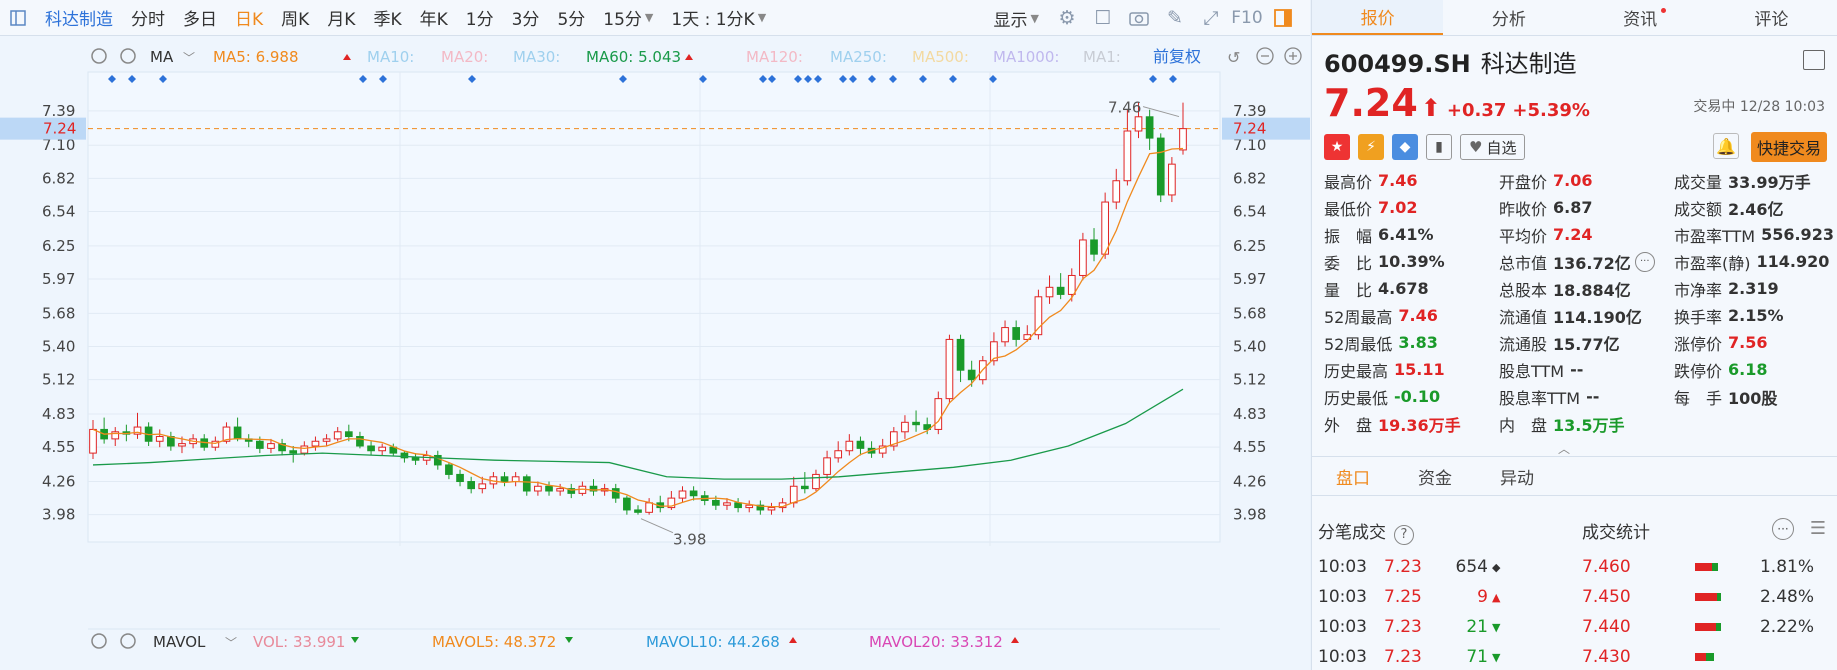 Image resolution: width=1837 pixels, height=670 pixels. Describe the element at coordinates (1378, 17) in the screenshot. I see `tab-quote: 报价` at that location.